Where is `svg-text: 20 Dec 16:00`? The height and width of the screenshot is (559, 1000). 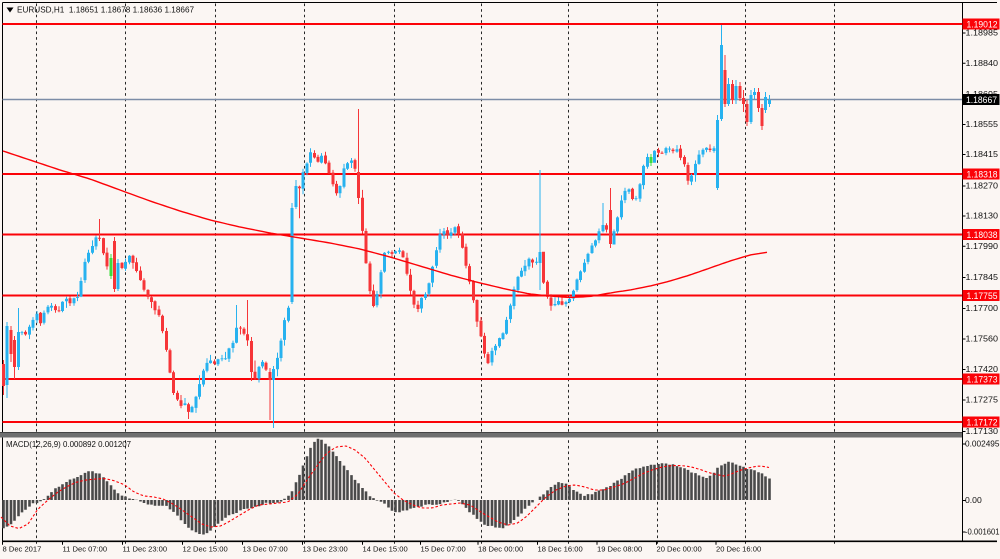 svg-text: 20 Dec 16:00 is located at coordinates (738, 549).